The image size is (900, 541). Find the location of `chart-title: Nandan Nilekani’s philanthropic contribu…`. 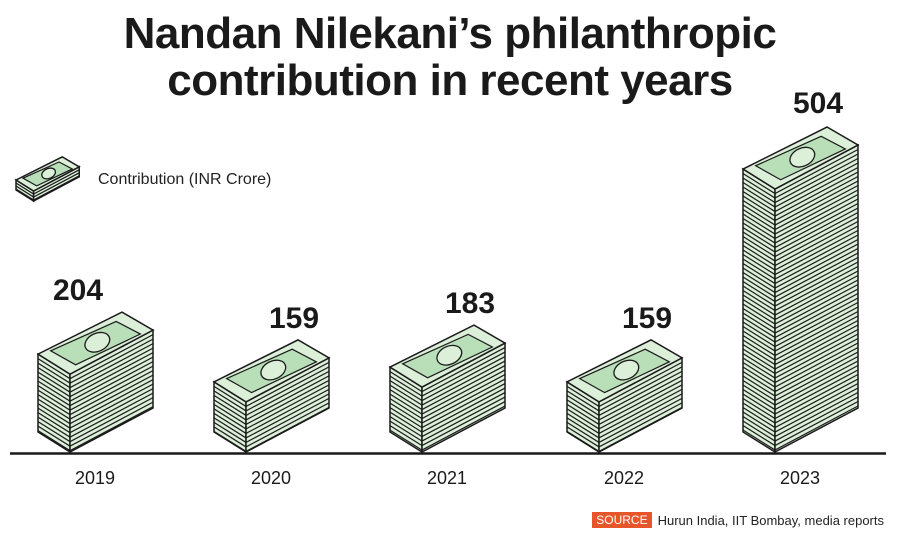

chart-title: Nandan Nilekani’s philanthropic contribu… is located at coordinates (450, 57).